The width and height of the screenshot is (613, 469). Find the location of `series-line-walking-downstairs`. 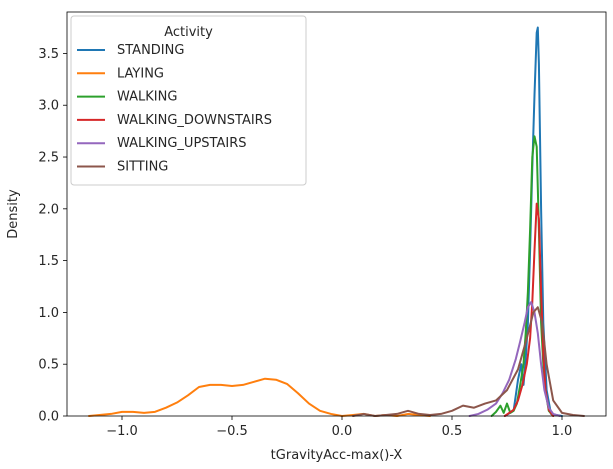

series-line-walking-downstairs is located at coordinates (529, 309).